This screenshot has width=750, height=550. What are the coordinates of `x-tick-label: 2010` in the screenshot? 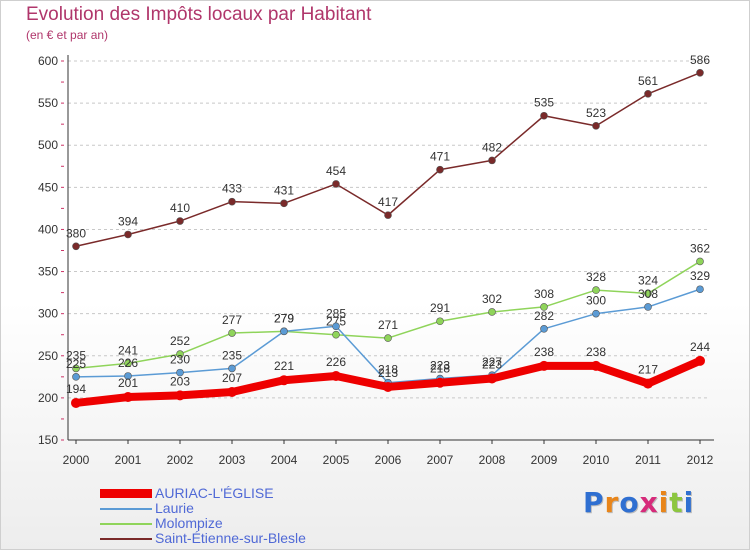 It's located at (596, 460).